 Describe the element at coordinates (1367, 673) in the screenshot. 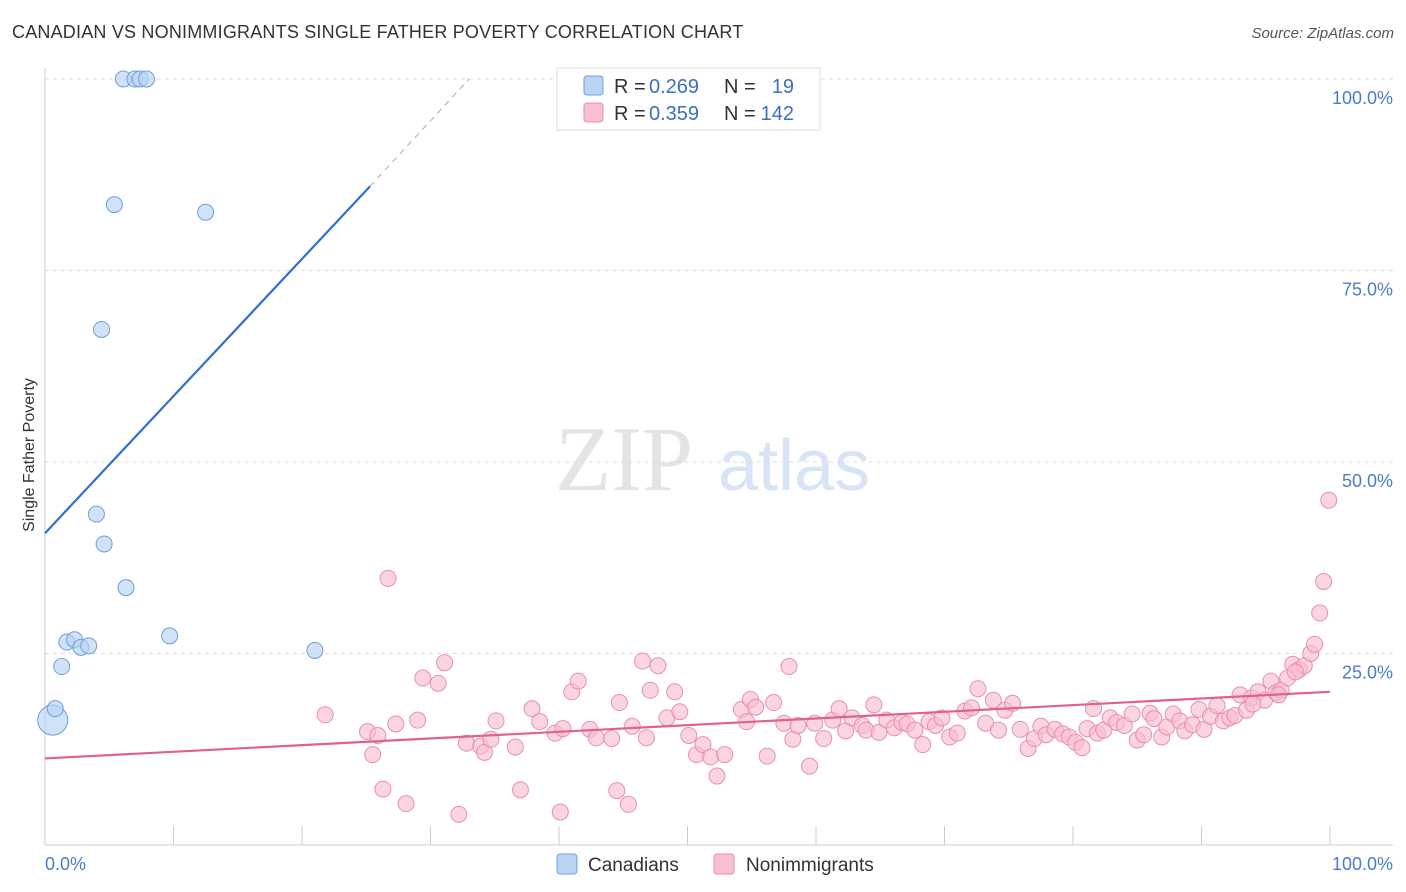

I see `y-tick-label-0: 25.0%` at that location.